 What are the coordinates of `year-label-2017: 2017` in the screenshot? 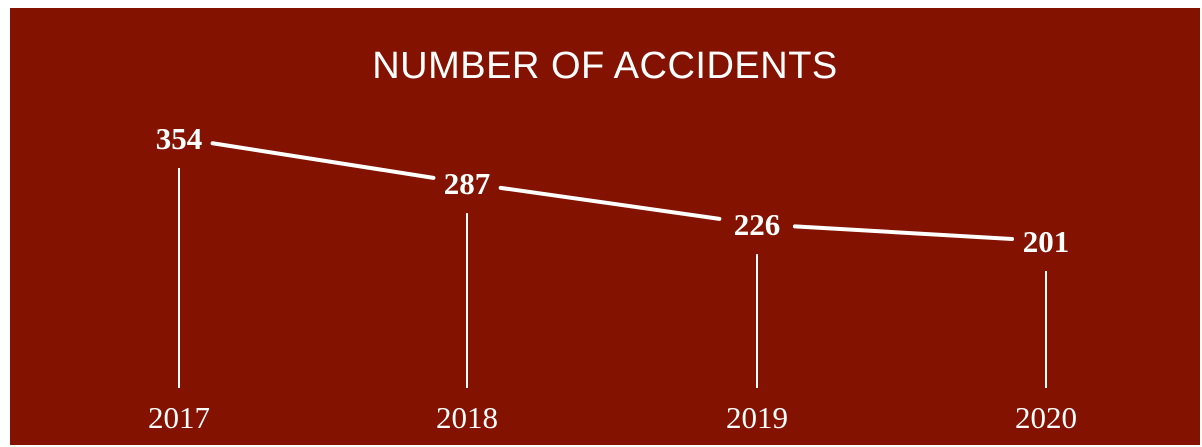 It's located at (179, 417).